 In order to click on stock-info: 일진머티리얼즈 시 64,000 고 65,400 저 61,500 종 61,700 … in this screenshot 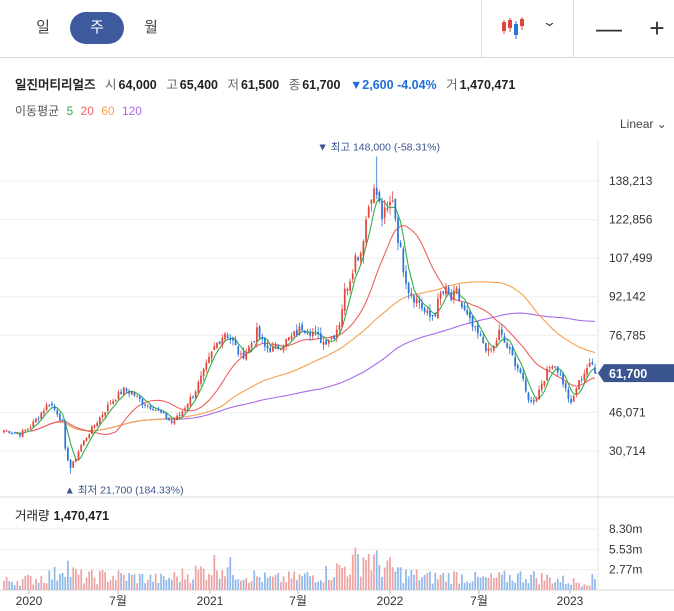, I will do `click(268, 83)`.